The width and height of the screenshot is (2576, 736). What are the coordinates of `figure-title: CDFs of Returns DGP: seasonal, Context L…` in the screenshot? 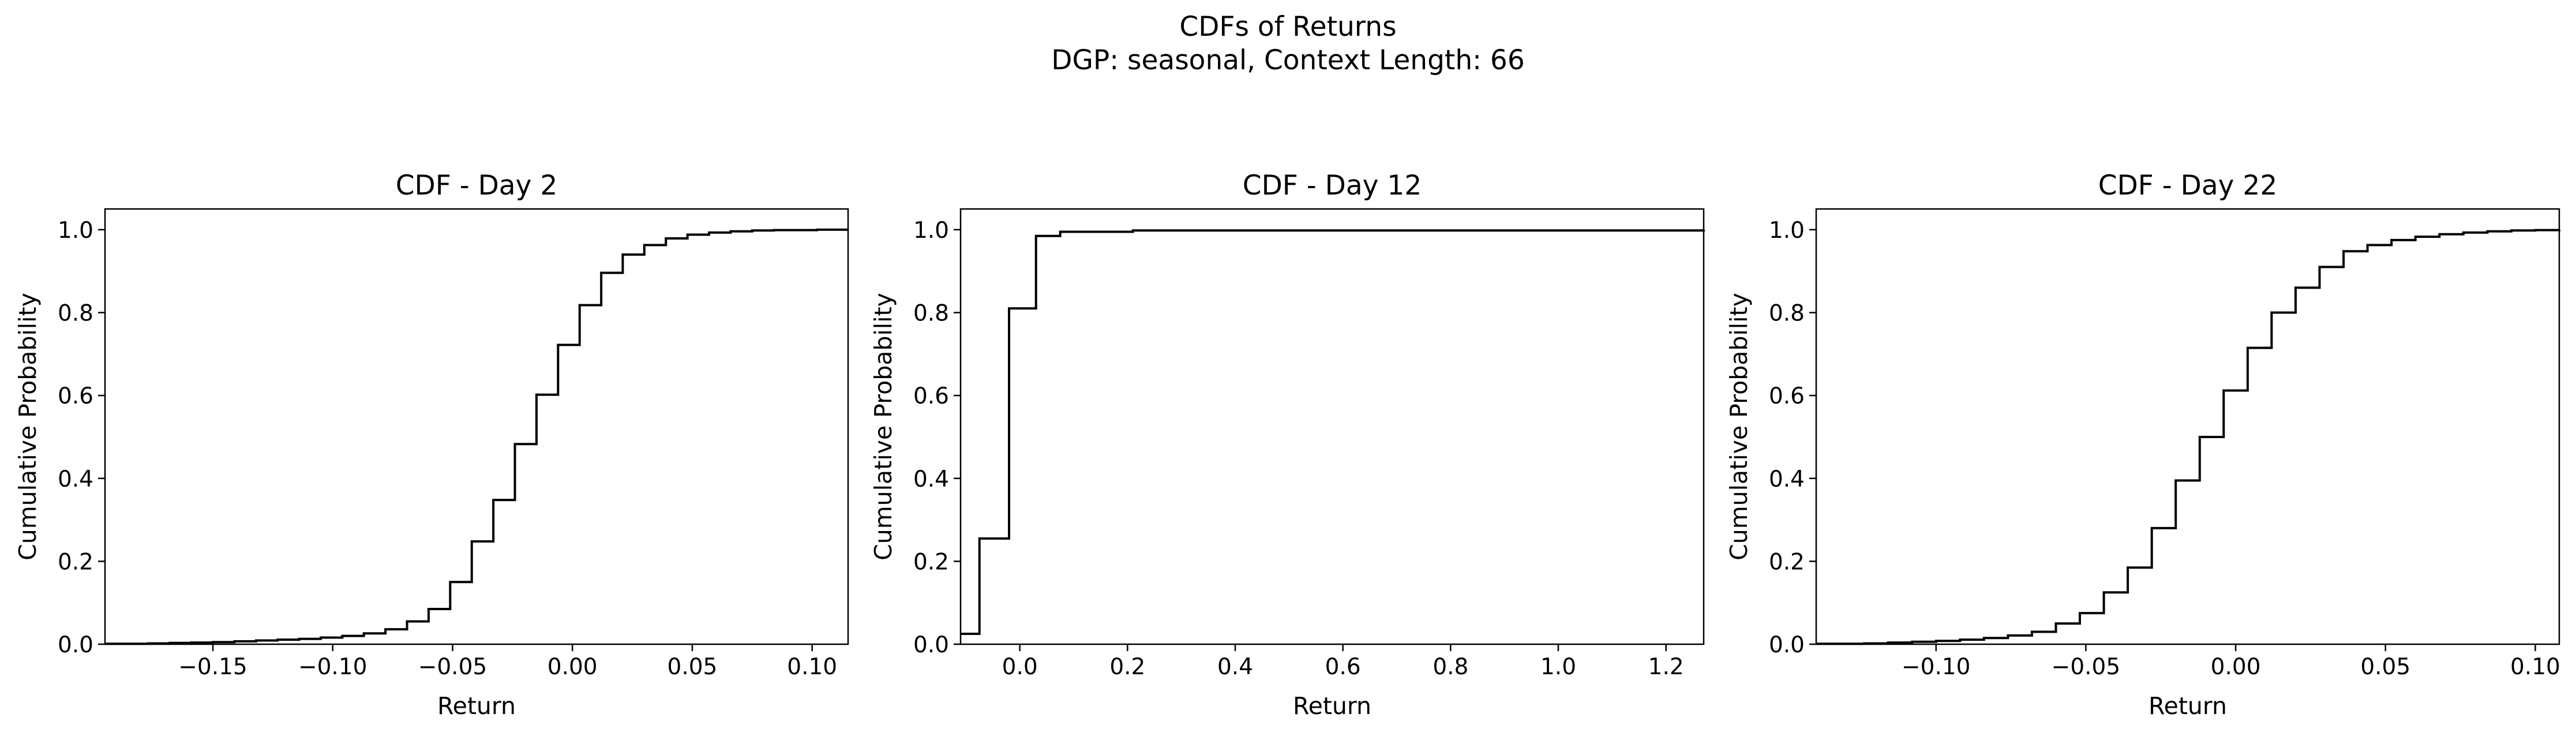 It's located at (1288, 43).